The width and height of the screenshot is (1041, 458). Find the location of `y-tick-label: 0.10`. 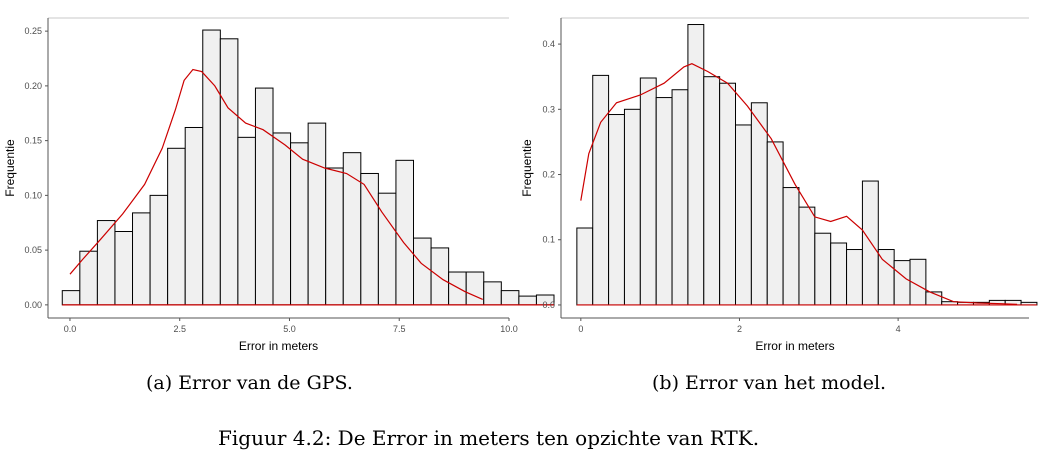

y-tick-label: 0.10 is located at coordinates (33, 195).